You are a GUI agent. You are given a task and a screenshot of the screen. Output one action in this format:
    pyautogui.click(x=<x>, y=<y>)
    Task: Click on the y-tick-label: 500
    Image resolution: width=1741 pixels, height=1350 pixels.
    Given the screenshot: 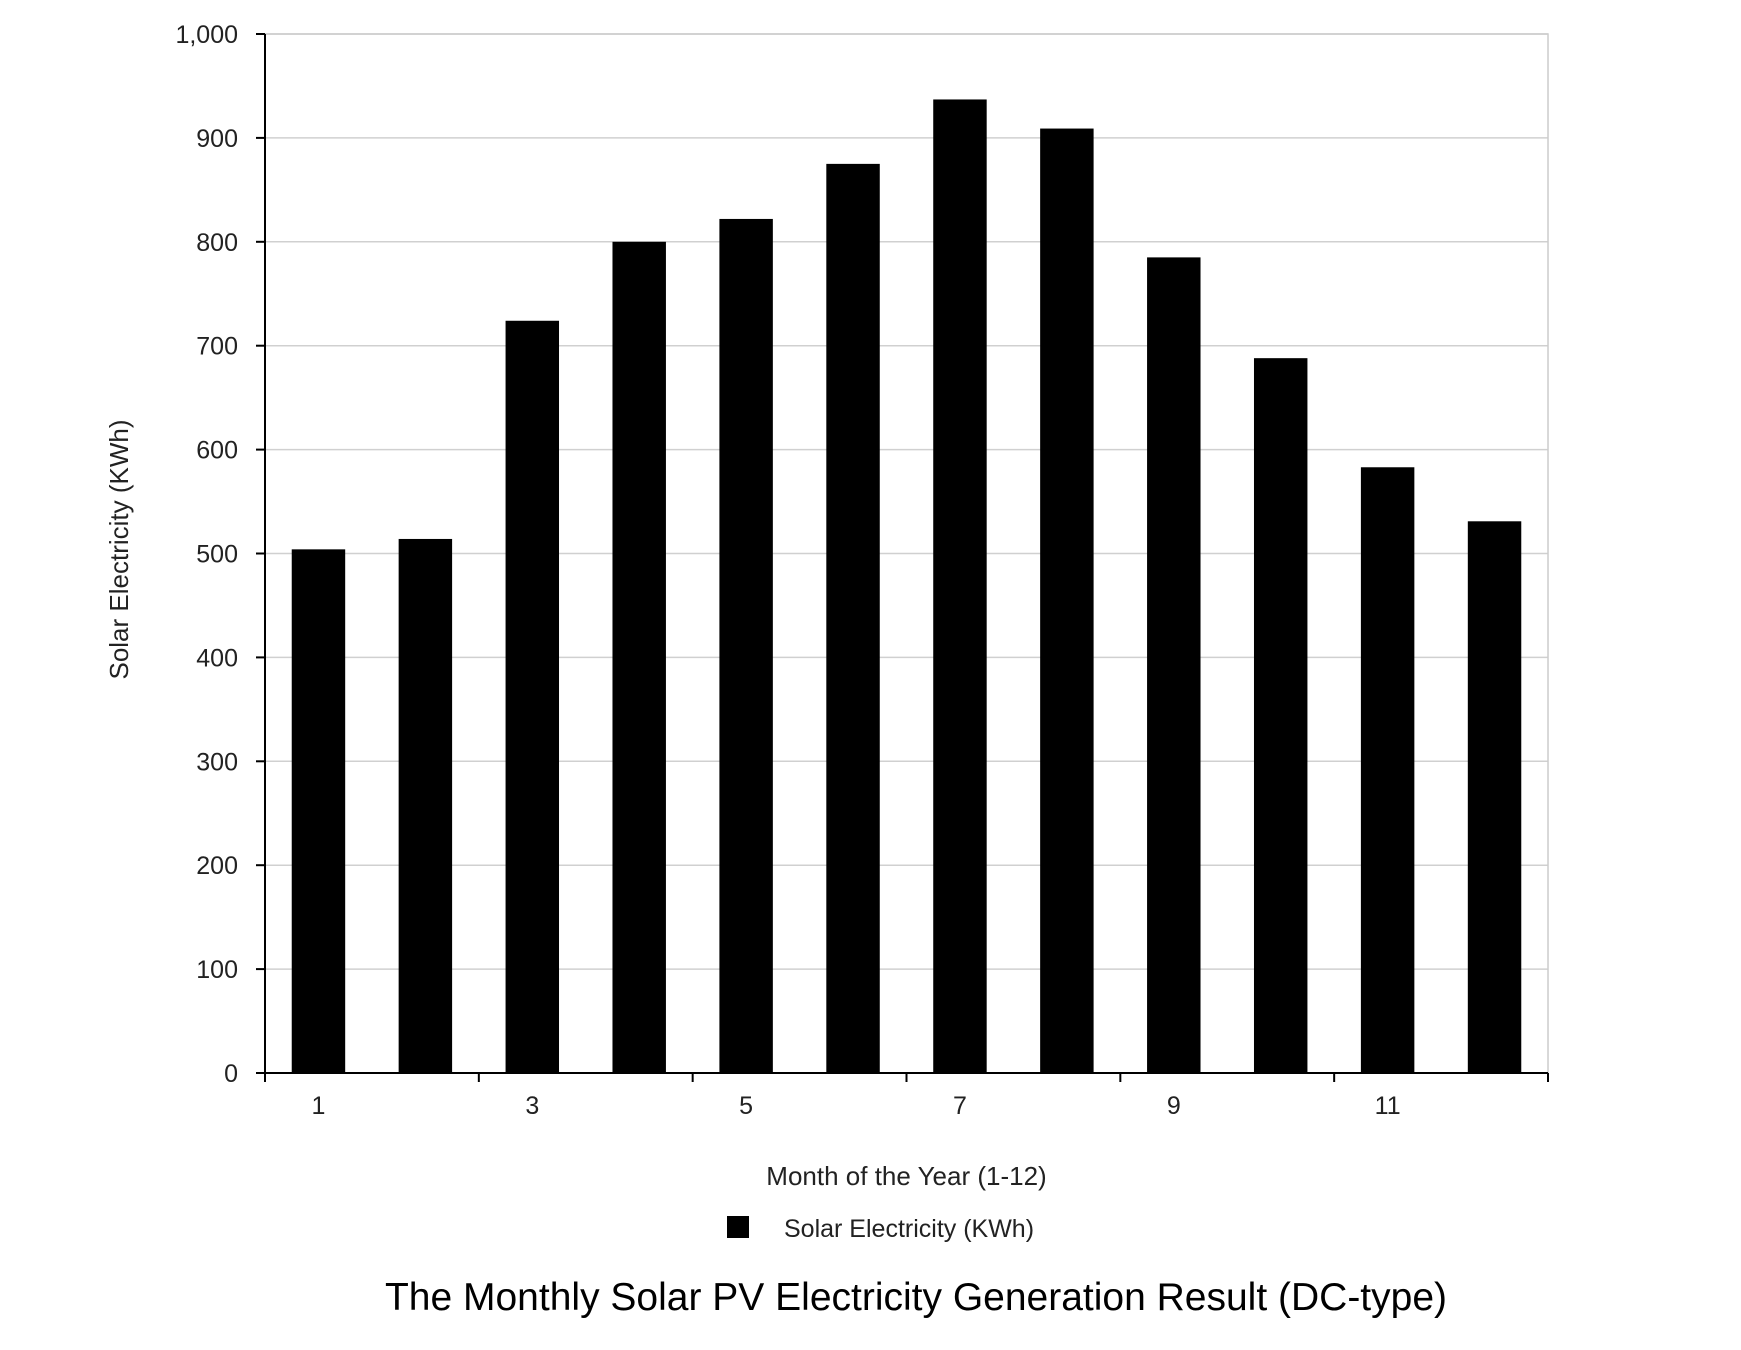 What is the action you would take?
    pyautogui.click(x=217, y=555)
    